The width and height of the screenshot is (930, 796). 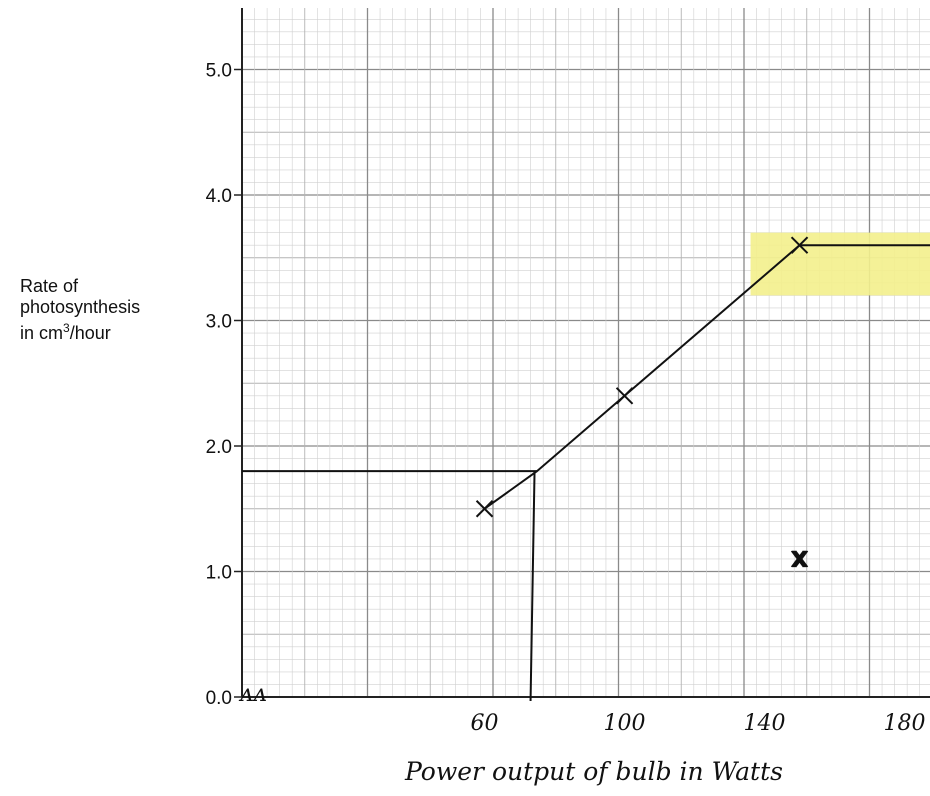 I want to click on y-axis-ticks: 0.0 1.0 2.0 3.0 4.0 5.0, so click(x=224, y=385).